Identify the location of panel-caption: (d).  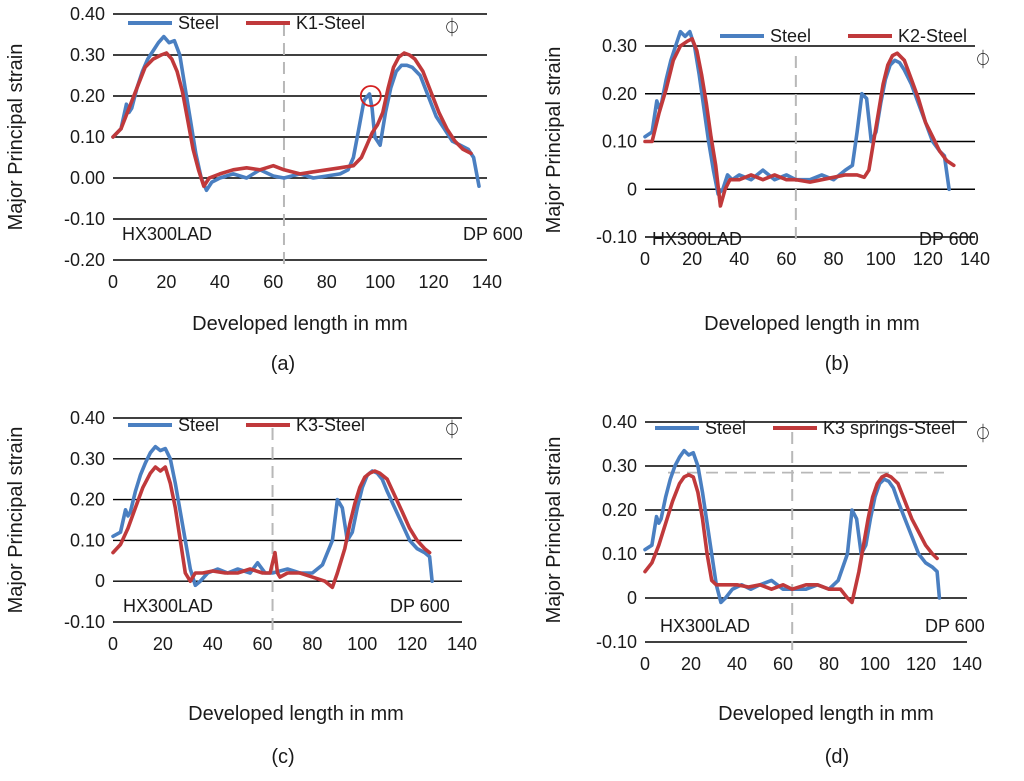
(837, 757).